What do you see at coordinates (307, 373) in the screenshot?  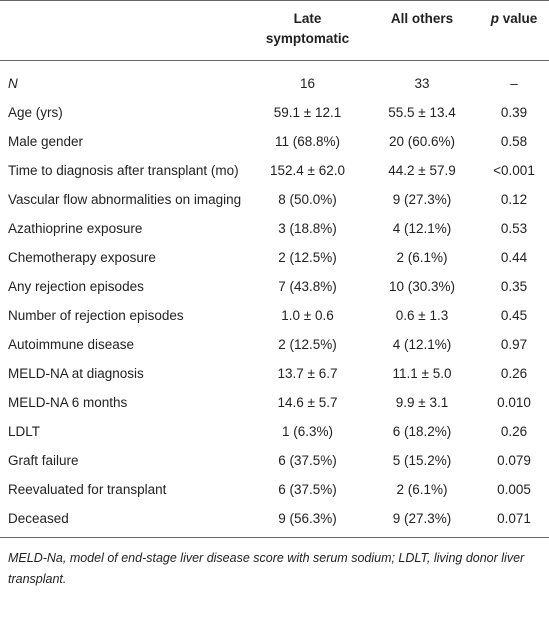 I see `cell: 13.7 ± 6.7` at bounding box center [307, 373].